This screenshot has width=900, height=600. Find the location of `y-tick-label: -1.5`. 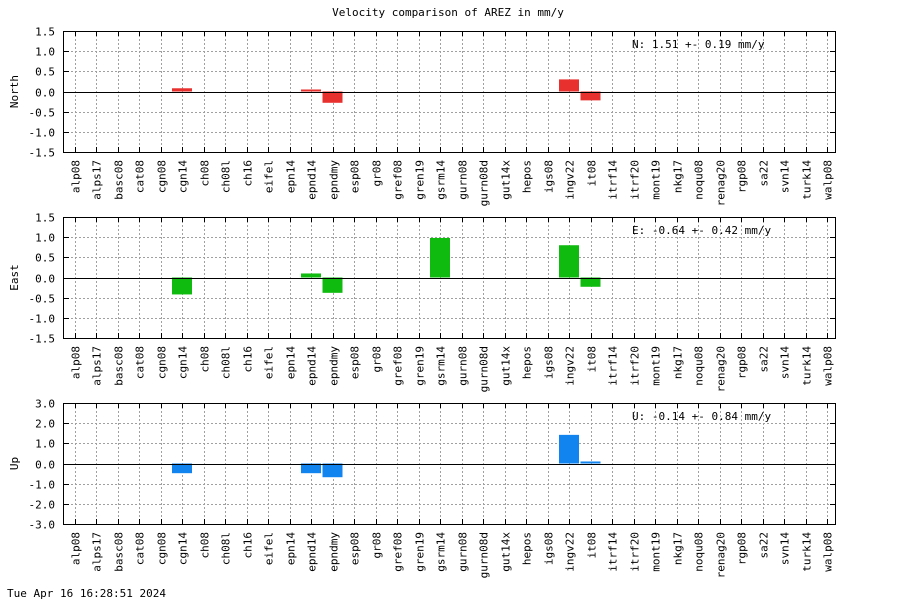

y-tick-label: -1.5 is located at coordinates (42, 153).